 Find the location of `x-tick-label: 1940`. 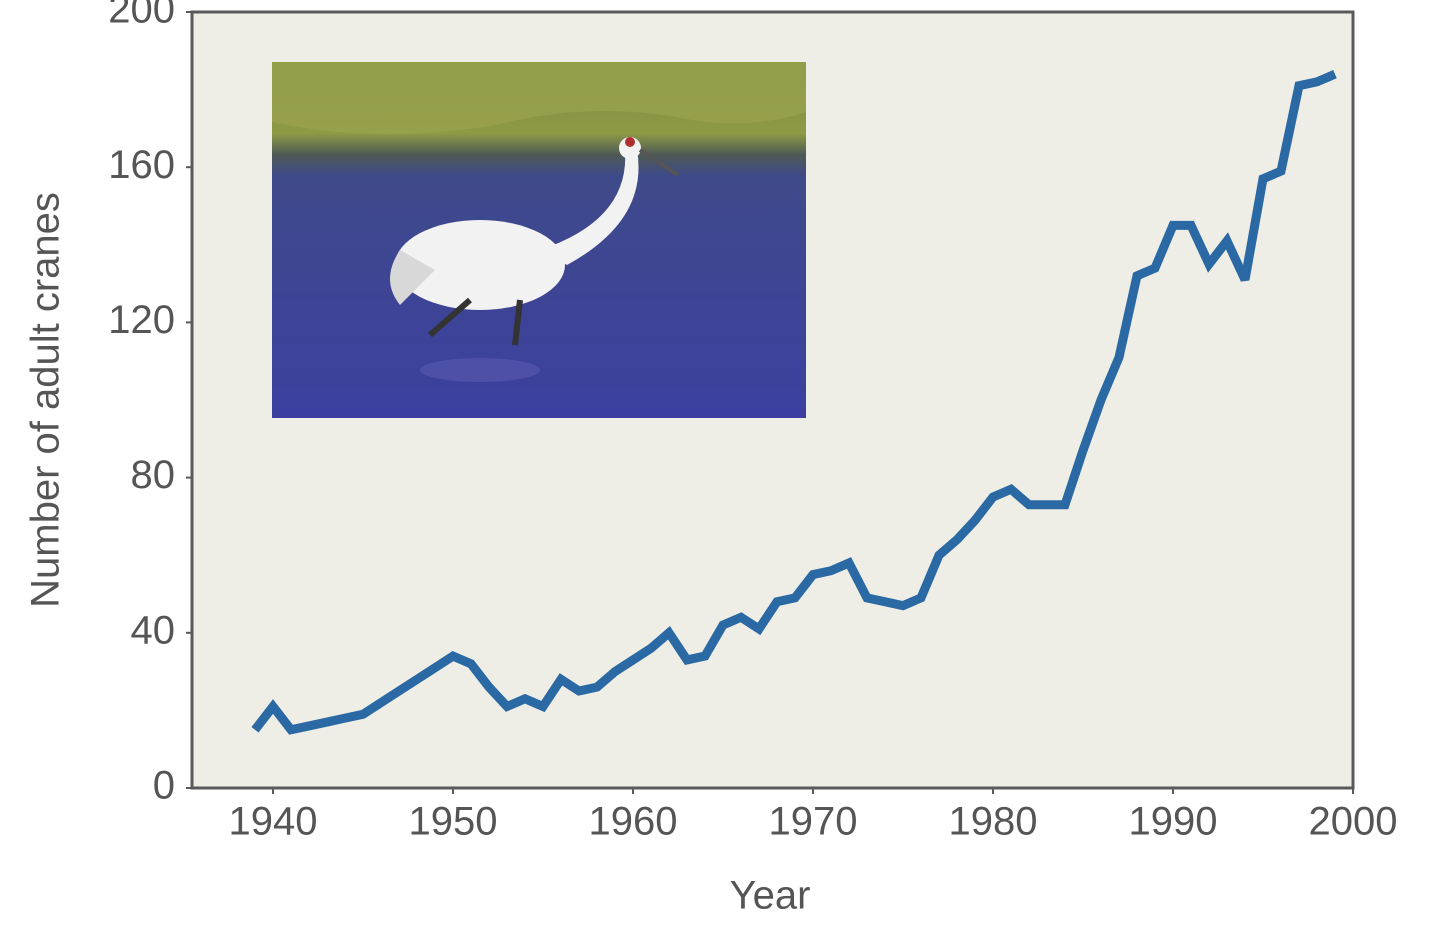

x-tick-label: 1940 is located at coordinates (273, 822).